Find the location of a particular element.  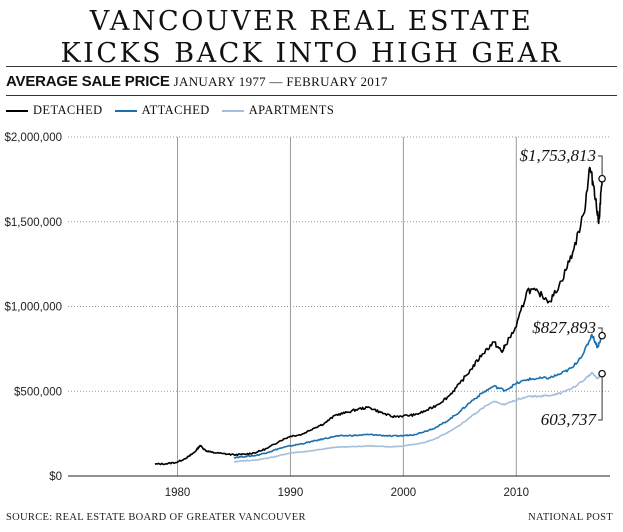

series-line-attached is located at coordinates (418, 396).